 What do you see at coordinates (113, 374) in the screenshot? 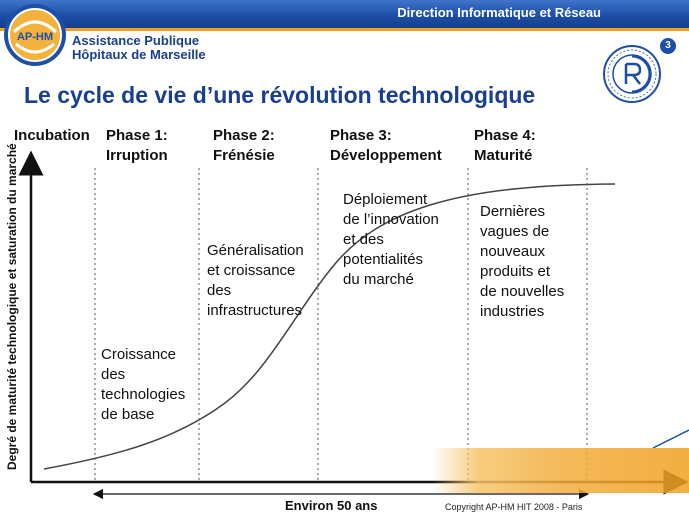
I see `phase-1-desc-line: des` at bounding box center [113, 374].